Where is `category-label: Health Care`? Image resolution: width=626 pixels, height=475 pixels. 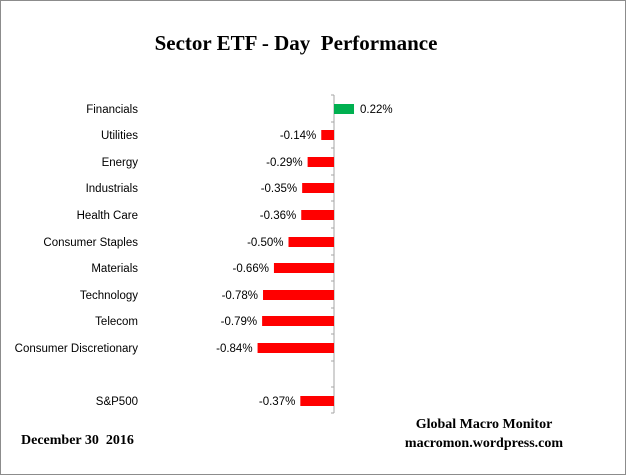
category-label: Health Care is located at coordinates (107, 216).